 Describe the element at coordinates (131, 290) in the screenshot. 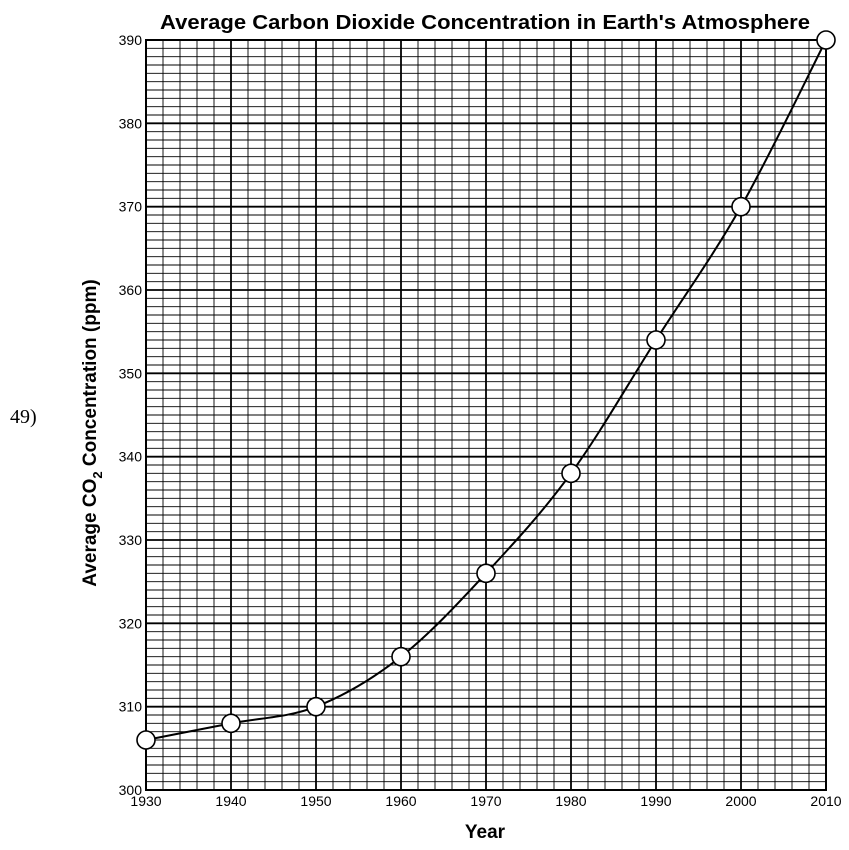

I see `y-tick-label: 360` at that location.